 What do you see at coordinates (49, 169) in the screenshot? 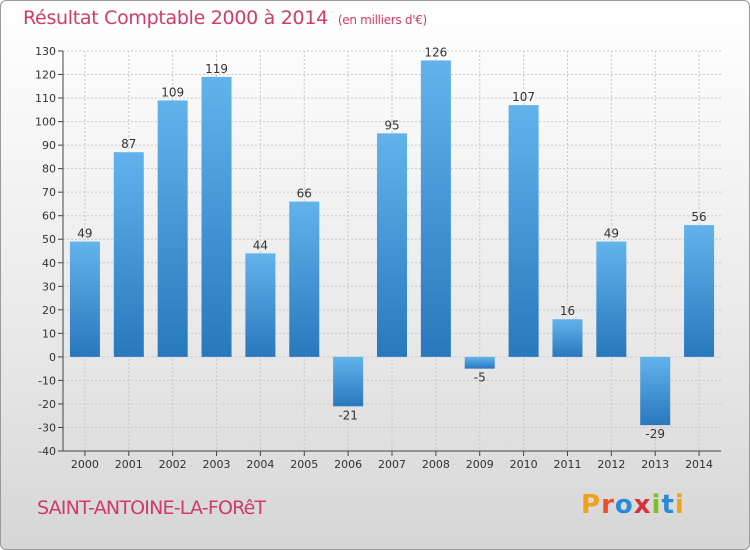
I see `y-tick-label: 80` at bounding box center [49, 169].